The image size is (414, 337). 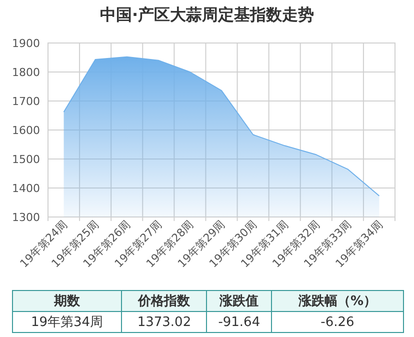 I want to click on y-tick-label: 1600, so click(x=26, y=130).